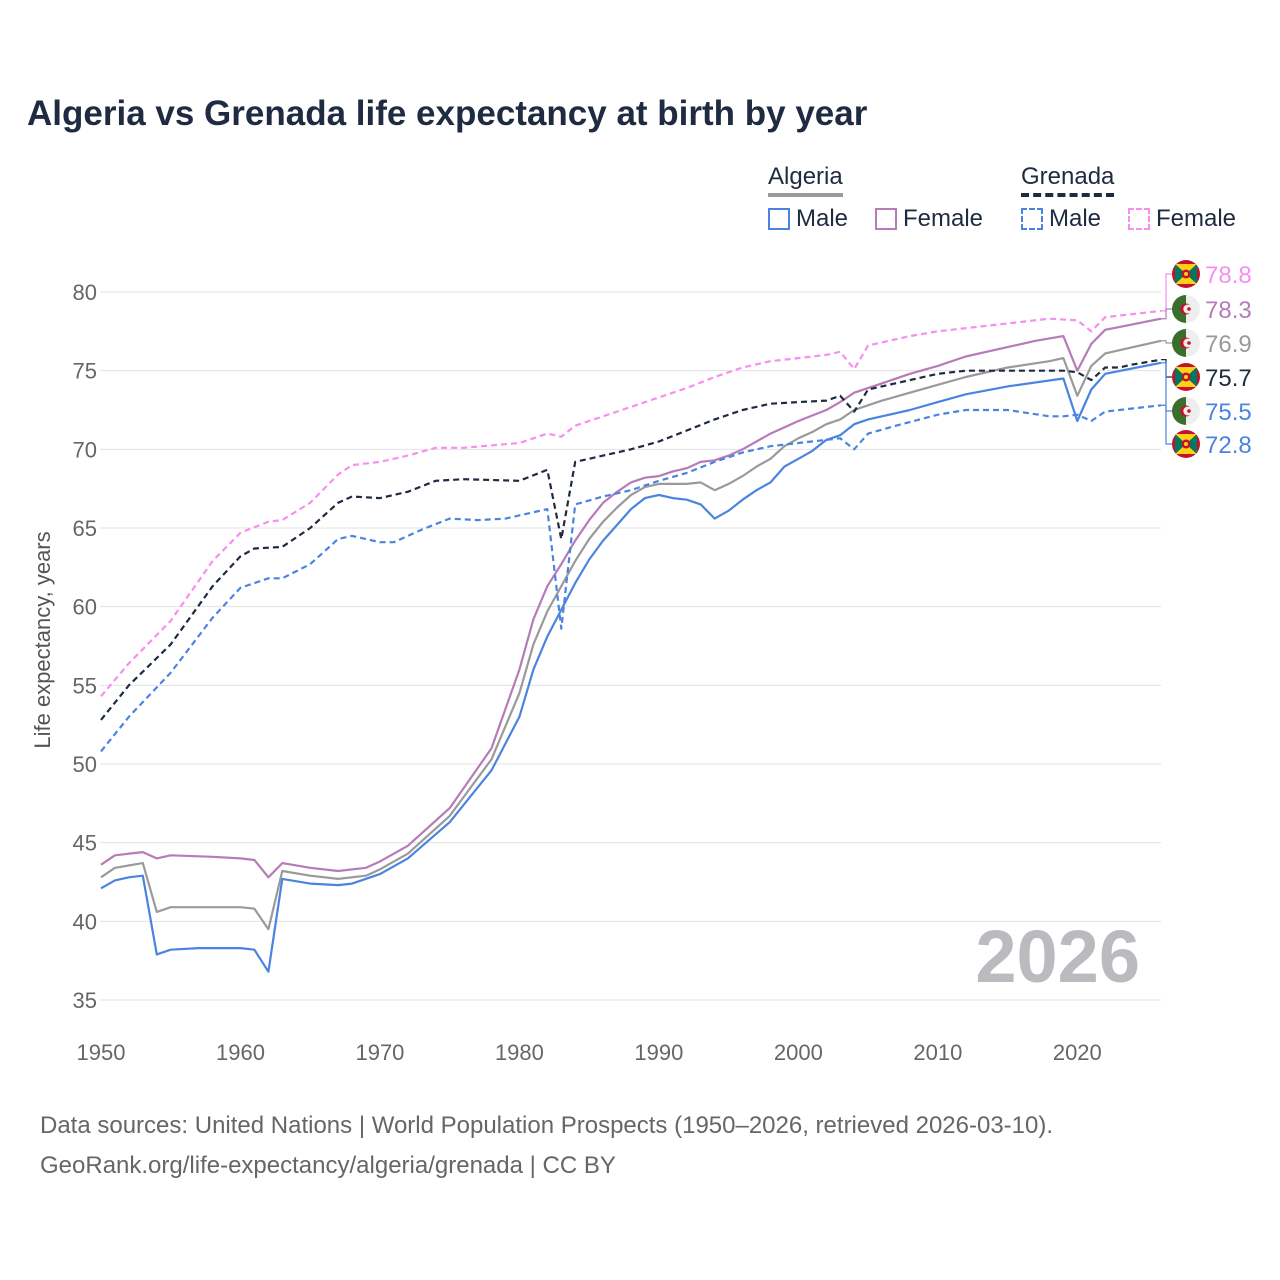 The width and height of the screenshot is (1280, 1280). I want to click on y-tick-label: 70, so click(85, 449).